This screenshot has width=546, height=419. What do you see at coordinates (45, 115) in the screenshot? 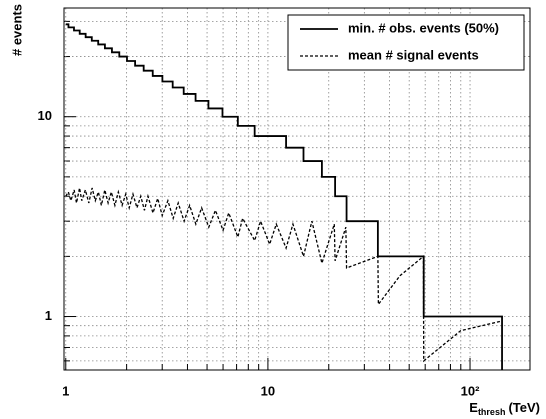
I see `y-tick-label: 10` at bounding box center [45, 115].